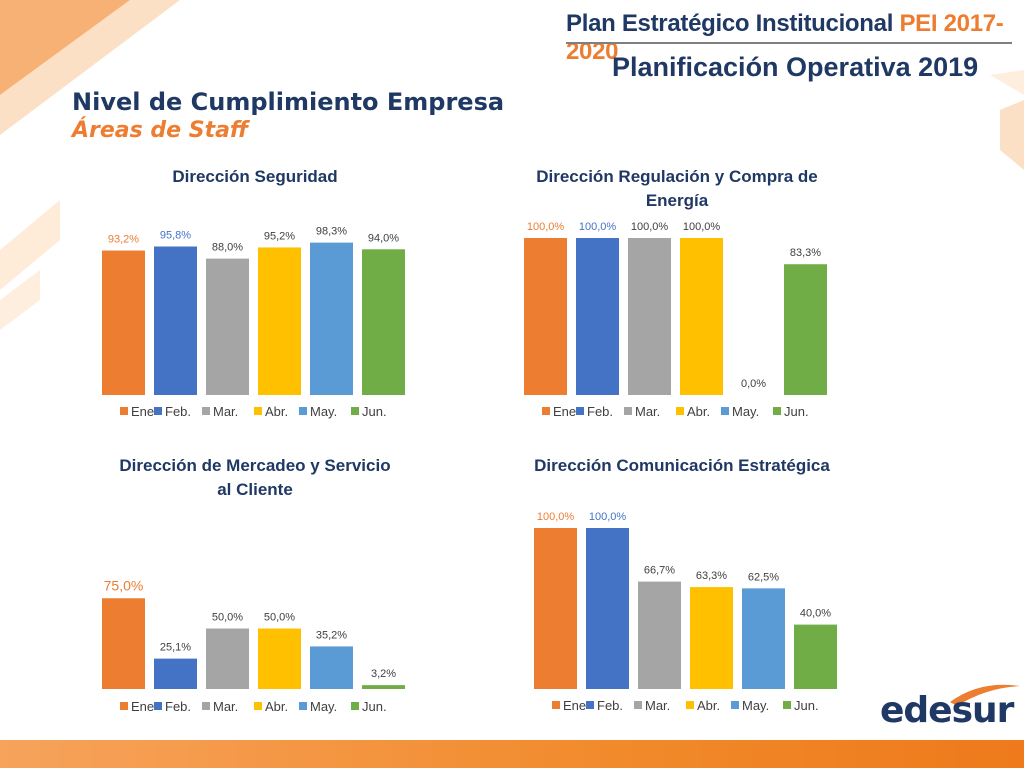 This screenshot has width=1024, height=768. Describe the element at coordinates (815, 614) in the screenshot. I see `data-label: 40,0%` at that location.